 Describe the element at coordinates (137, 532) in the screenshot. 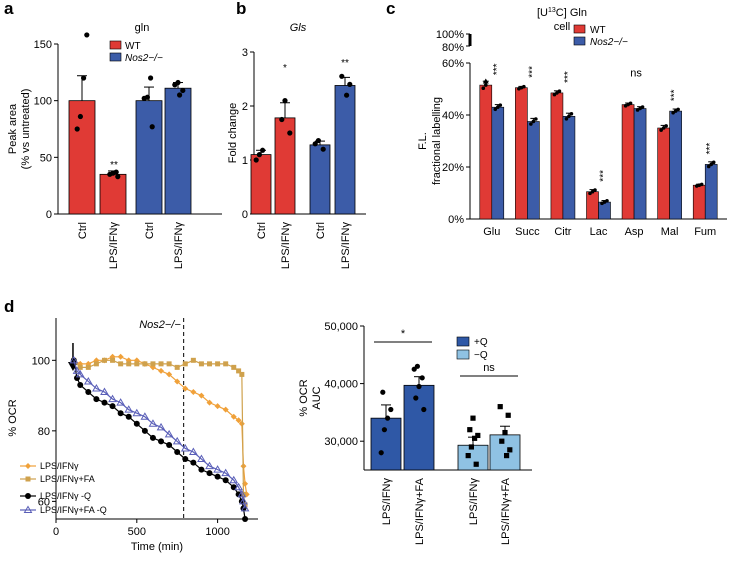

I see `x-tick-label-d: 500` at that location.